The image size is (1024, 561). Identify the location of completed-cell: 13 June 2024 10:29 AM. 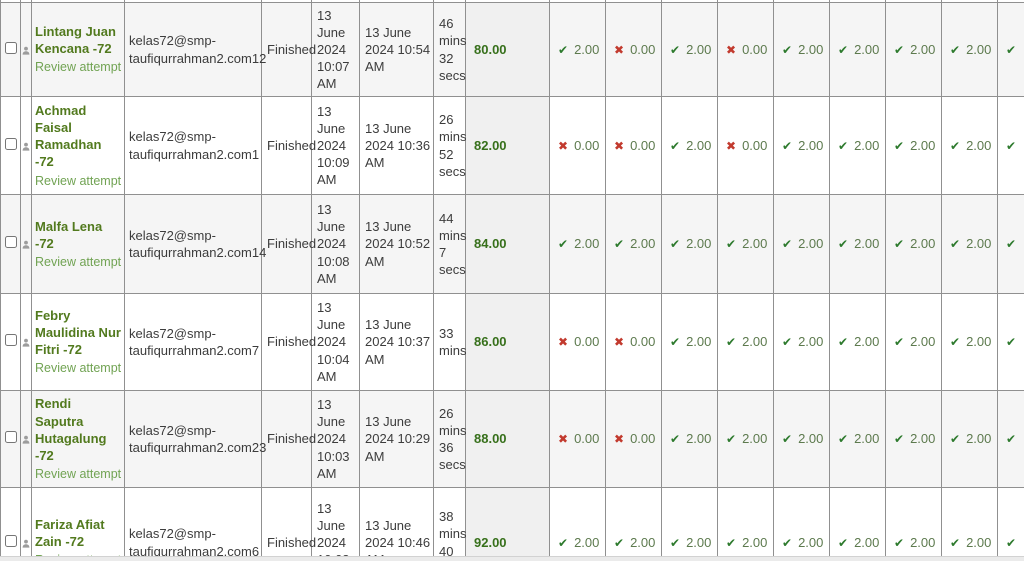
(396, 439).